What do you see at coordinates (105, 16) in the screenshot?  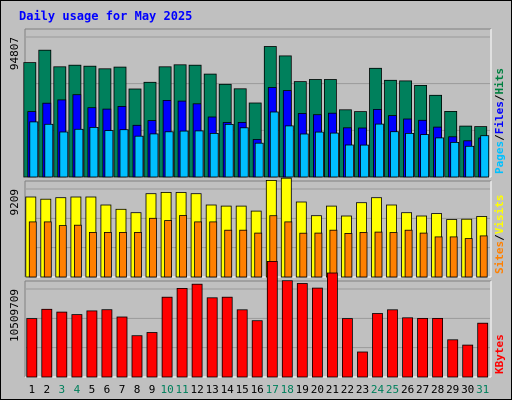 I see `chart-title: Daily usage for May 2025` at bounding box center [105, 16].